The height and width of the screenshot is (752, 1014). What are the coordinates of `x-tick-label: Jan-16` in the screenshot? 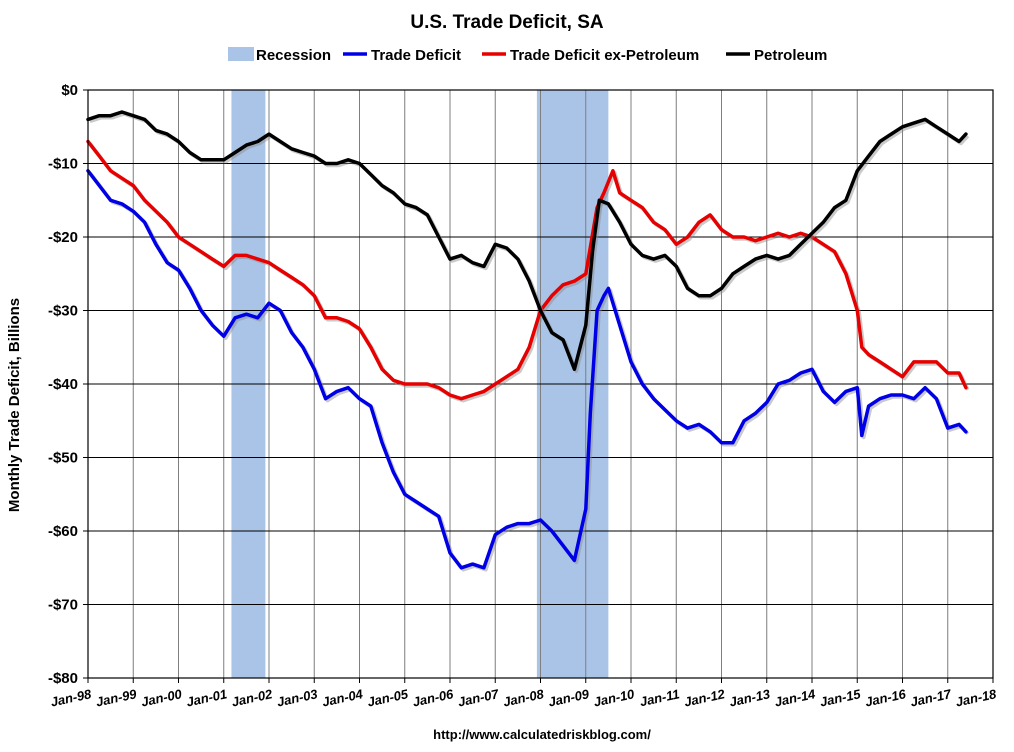 It's located at (886, 697).